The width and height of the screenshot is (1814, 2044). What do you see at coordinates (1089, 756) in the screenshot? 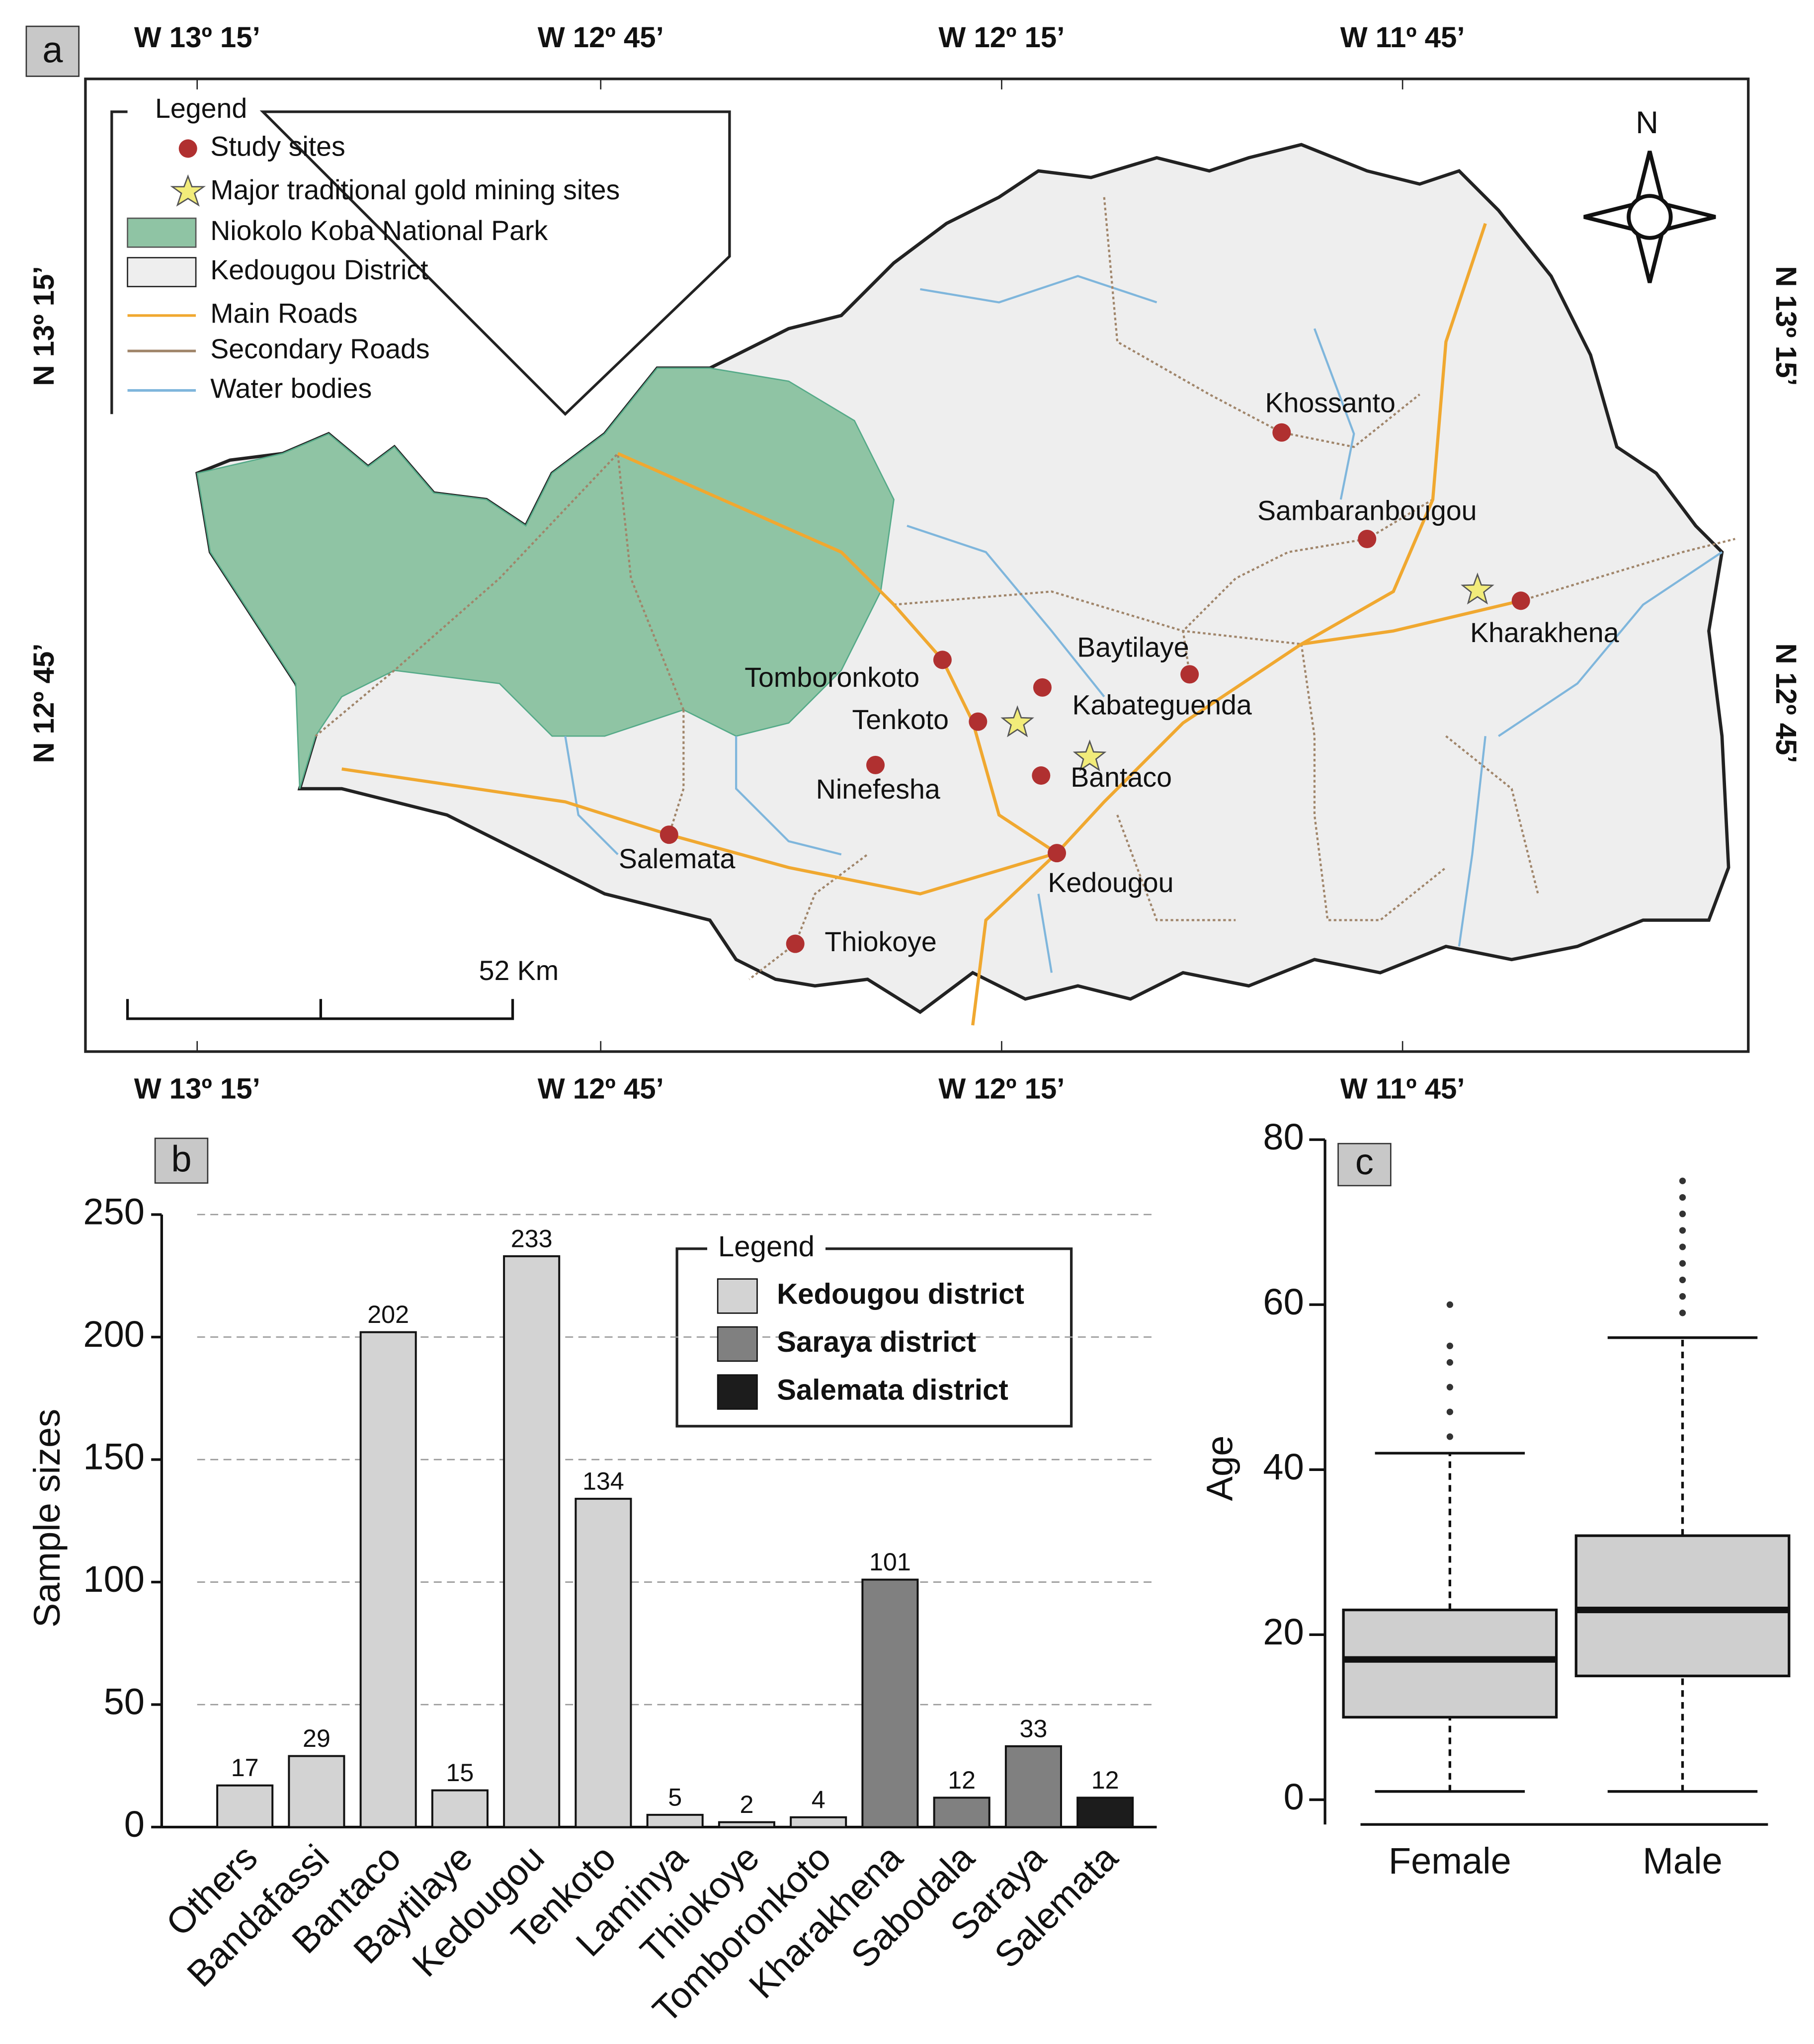
I see `gold-mining-star` at bounding box center [1089, 756].